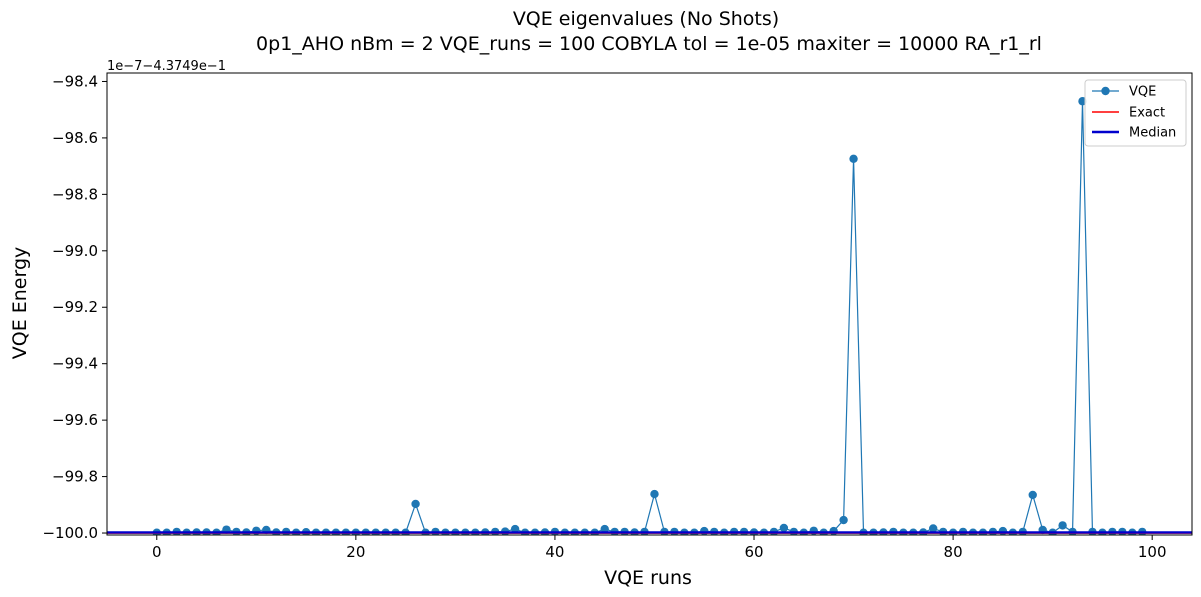 The image size is (1201, 597). Describe the element at coordinates (953, 552) in the screenshot. I see `x-tick-label: 80` at that location.